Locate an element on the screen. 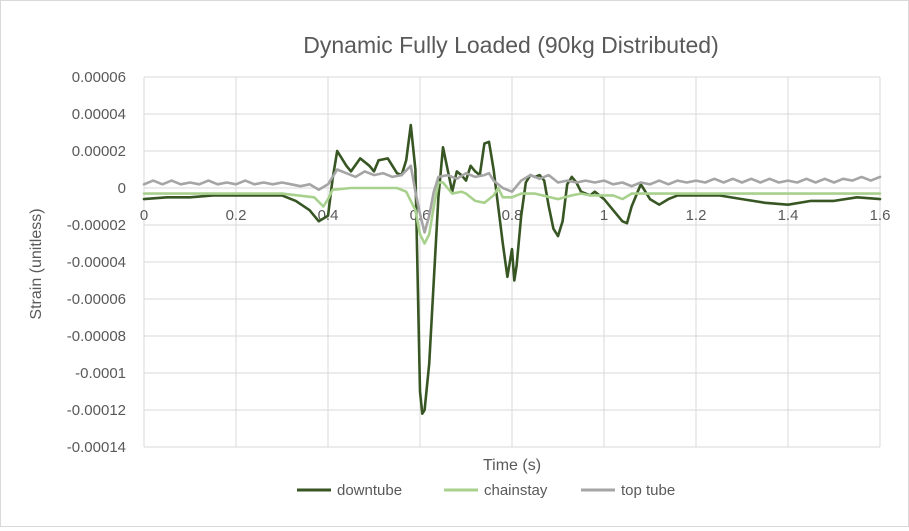  x-tick-labels: 0 0.2 0.4 0.6 0.8 1 1.2 1.4 1.6 is located at coordinates (515, 215).